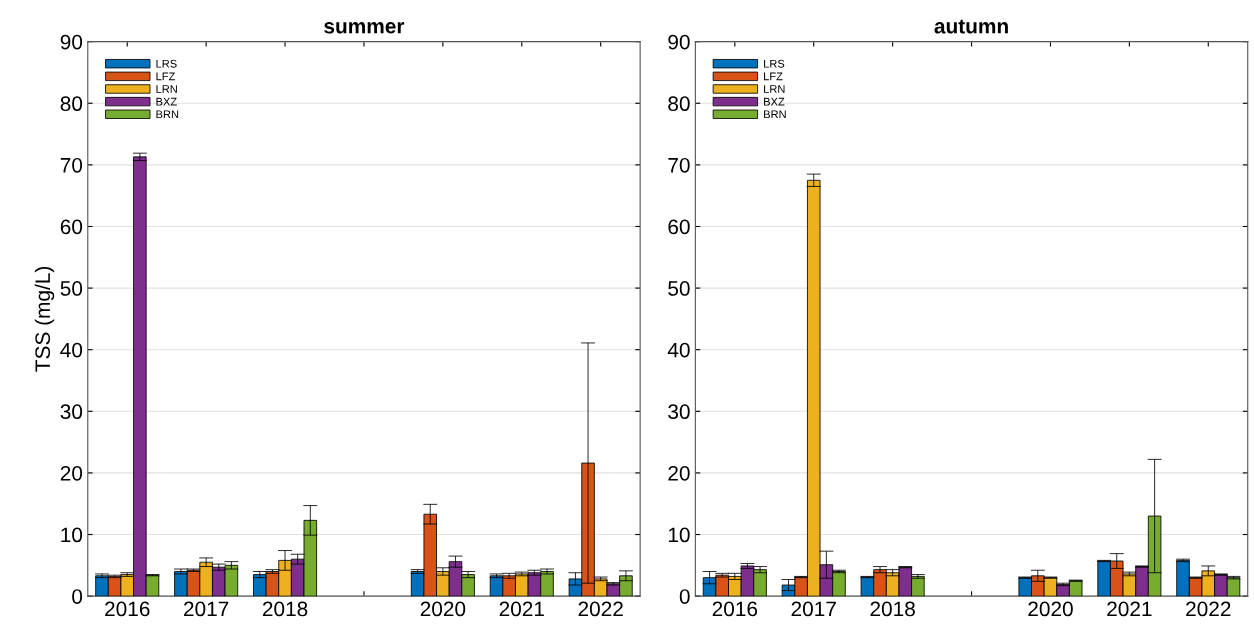  Describe the element at coordinates (971, 26) in the screenshot. I see `chart-title: autumn` at that location.